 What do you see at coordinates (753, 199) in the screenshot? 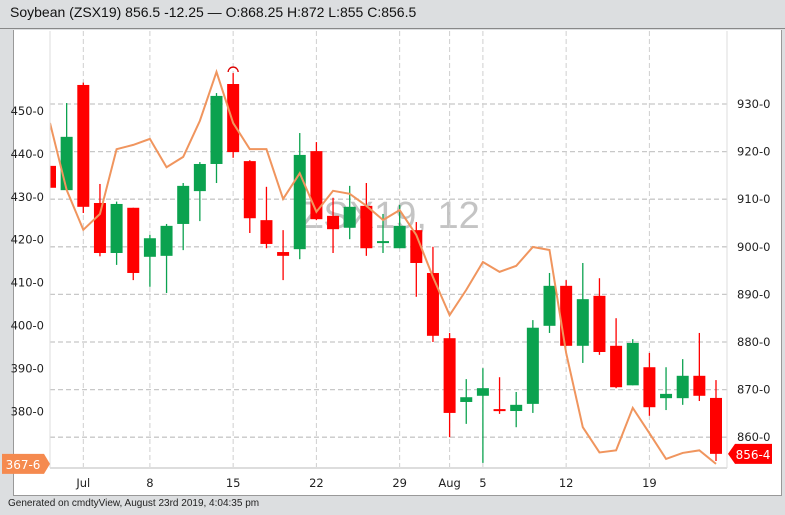
I see `right-tick-label: 910-0` at bounding box center [753, 199].